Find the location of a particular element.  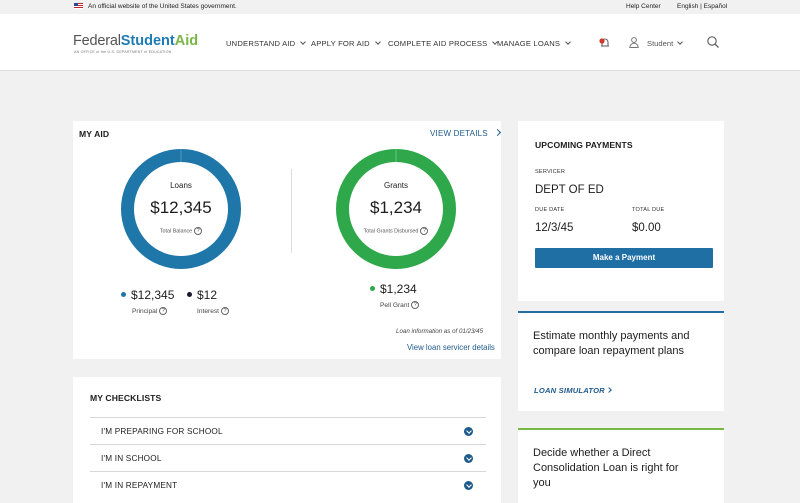

nav-understand-aid: UNDERSTAND AID is located at coordinates (266, 43).